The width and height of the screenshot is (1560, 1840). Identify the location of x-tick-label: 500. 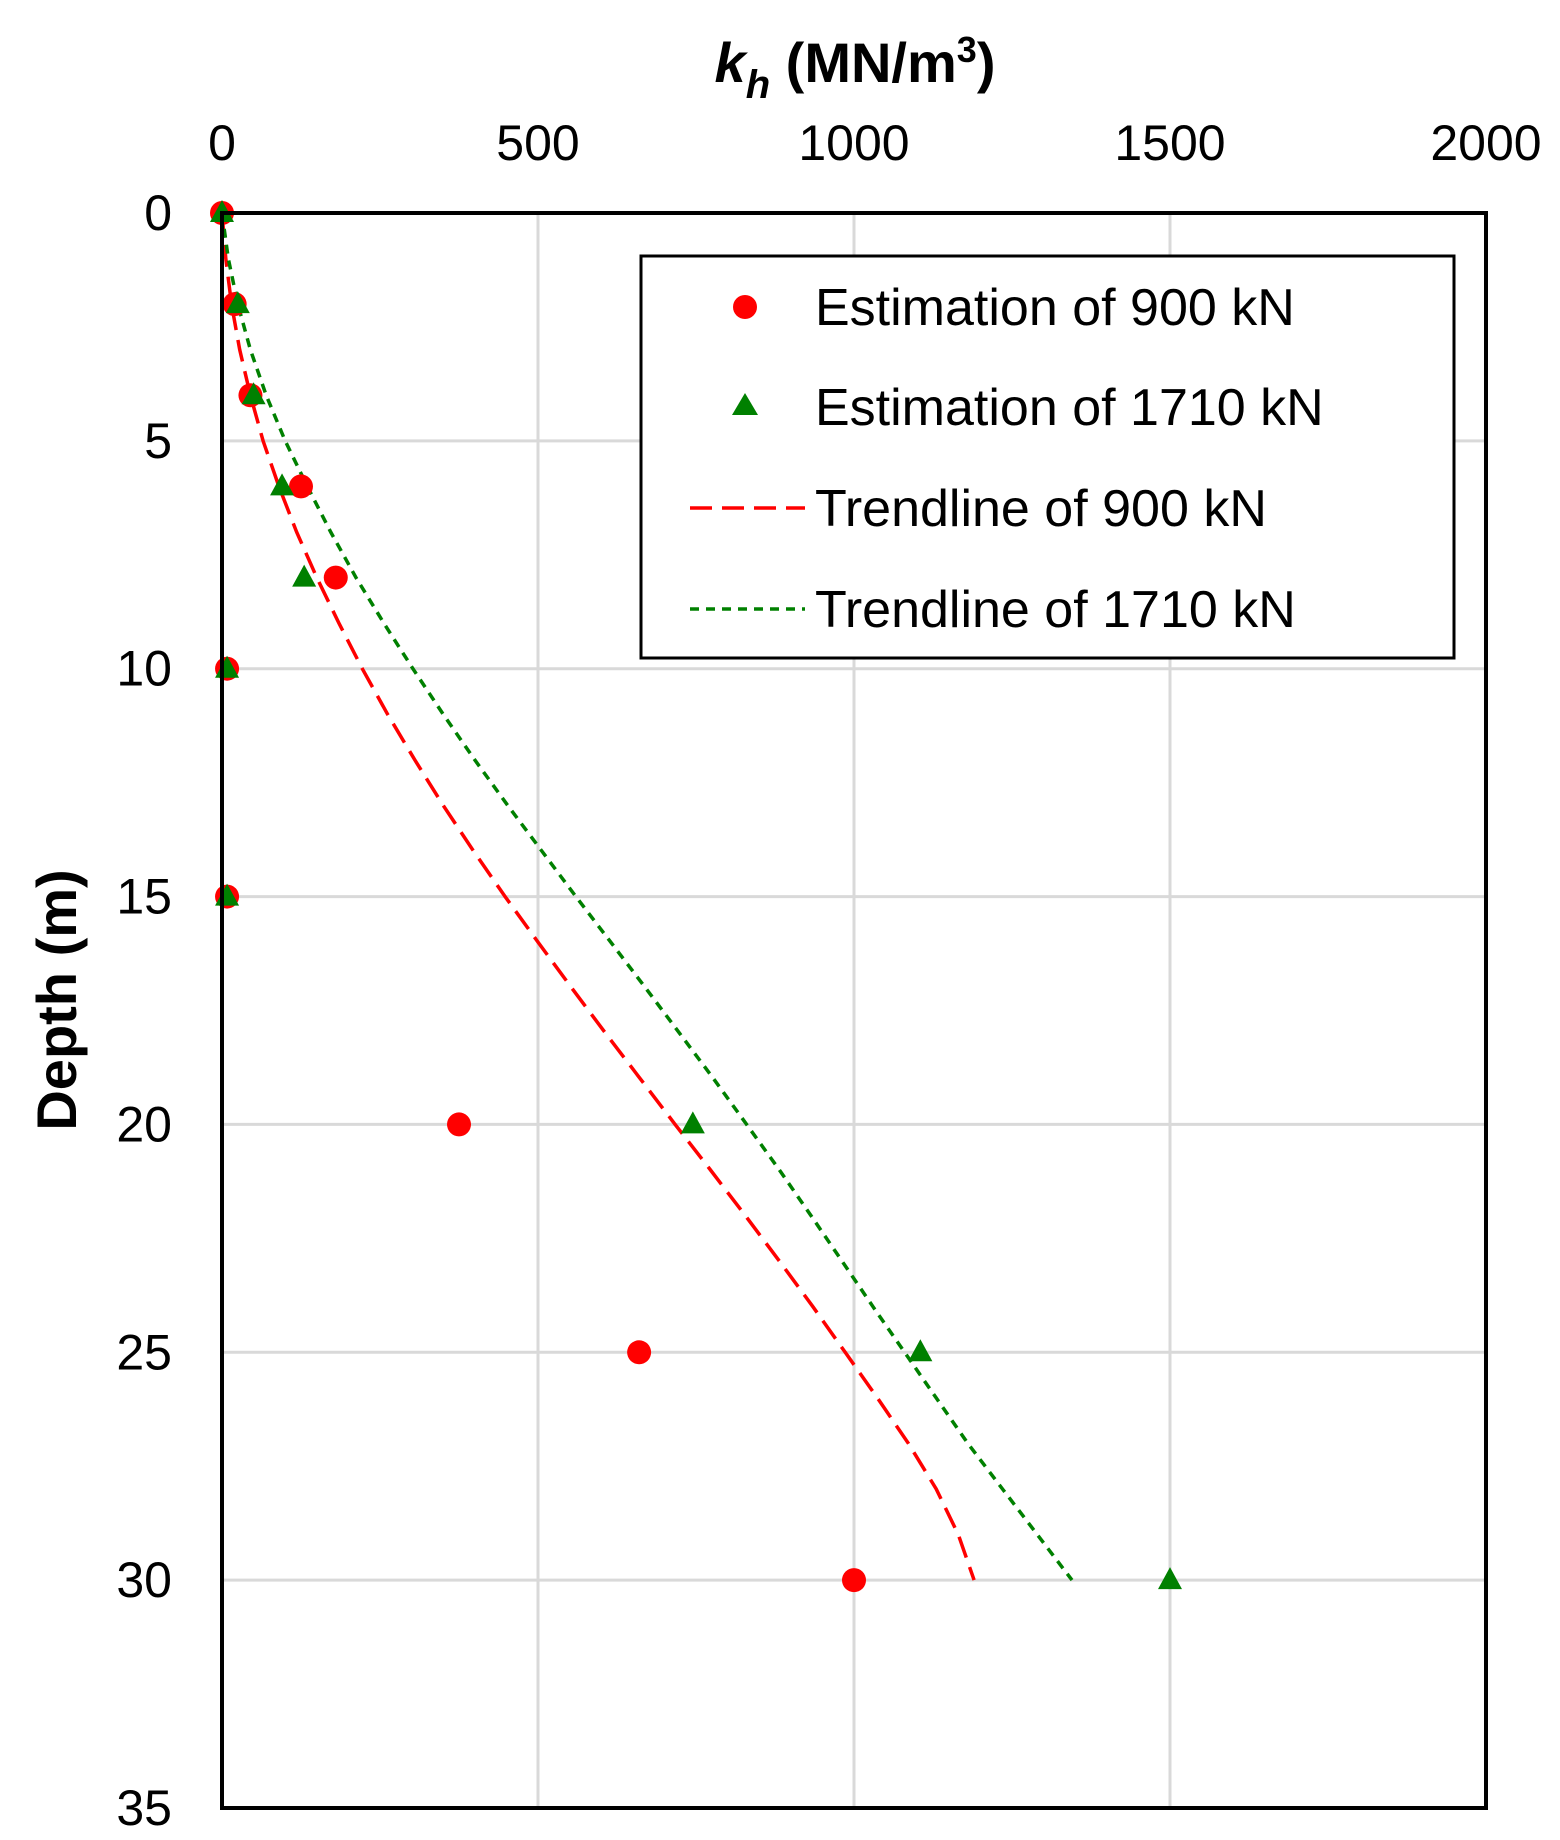
(537, 143).